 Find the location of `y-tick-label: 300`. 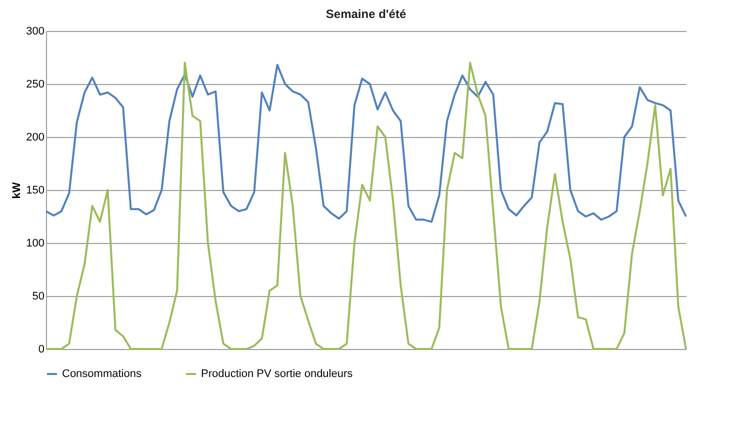

y-tick-label: 300 is located at coordinates (35, 32).